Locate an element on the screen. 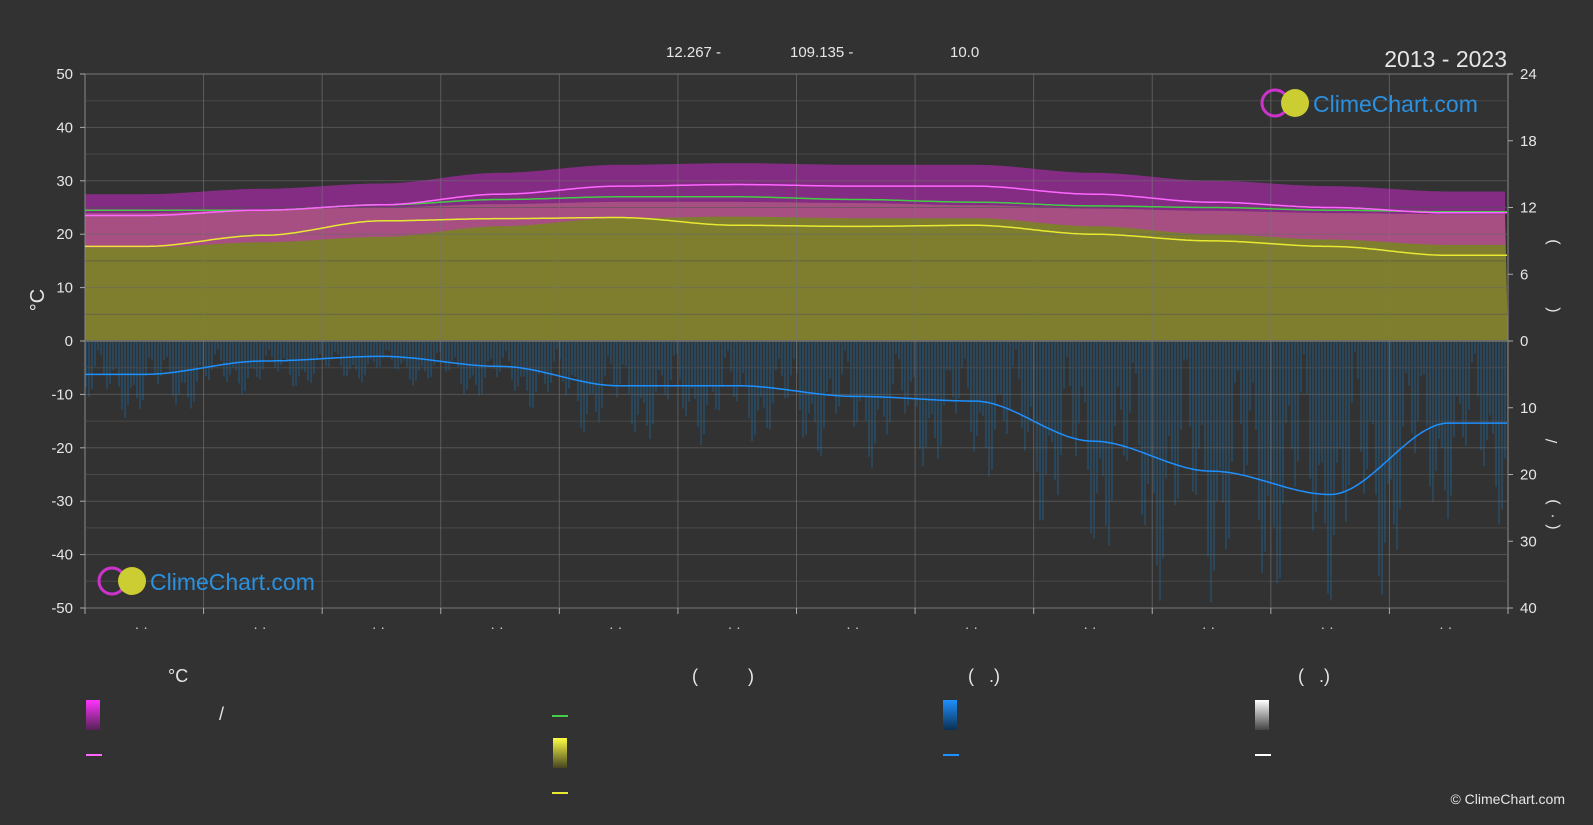 The width and height of the screenshot is (1593, 825). legend-header-rain: ( .) is located at coordinates (984, 676).